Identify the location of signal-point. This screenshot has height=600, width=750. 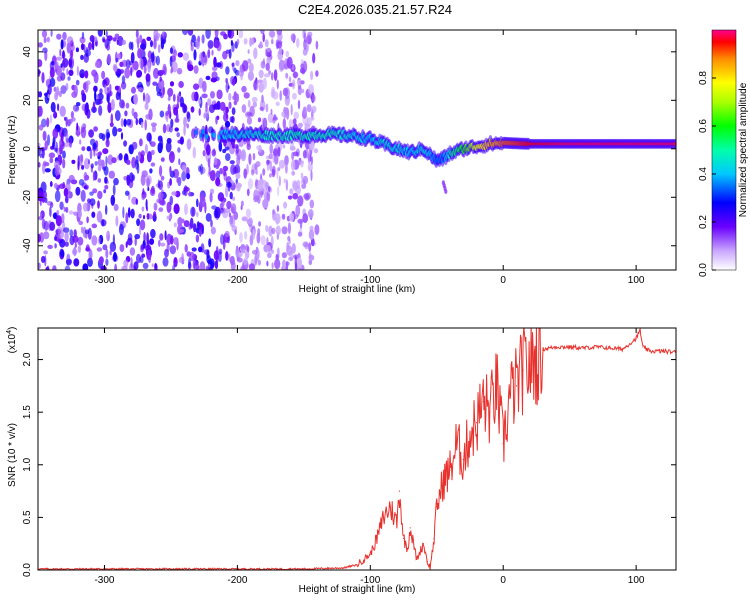
(206, 137).